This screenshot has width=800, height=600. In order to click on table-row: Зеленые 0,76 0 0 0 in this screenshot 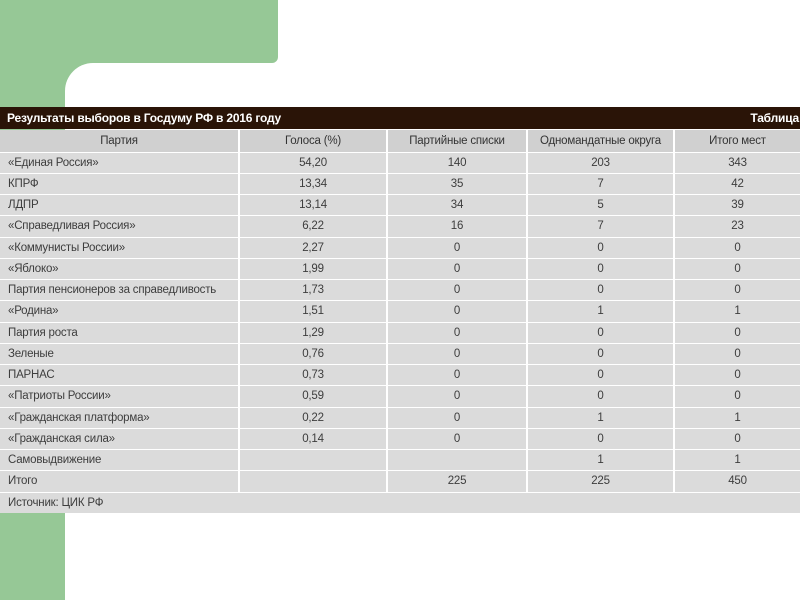, I will do `click(400, 354)`.